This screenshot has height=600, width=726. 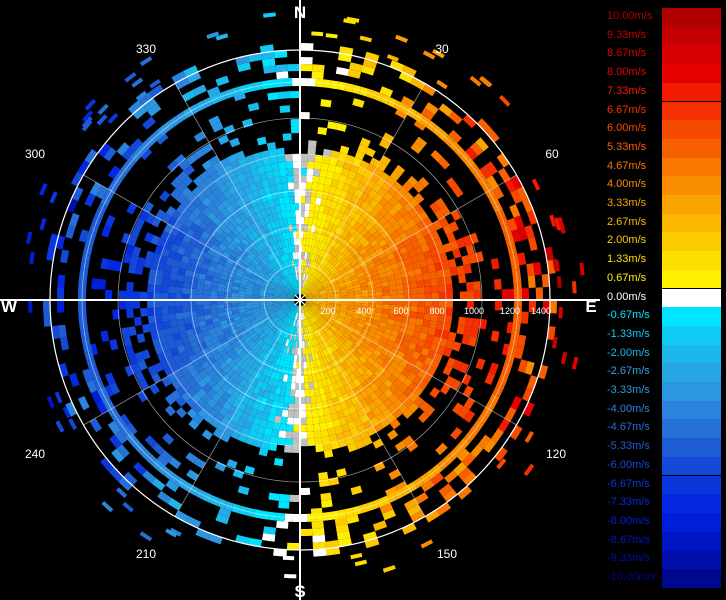 I want to click on legend-swatch, so click(x=691, y=447).